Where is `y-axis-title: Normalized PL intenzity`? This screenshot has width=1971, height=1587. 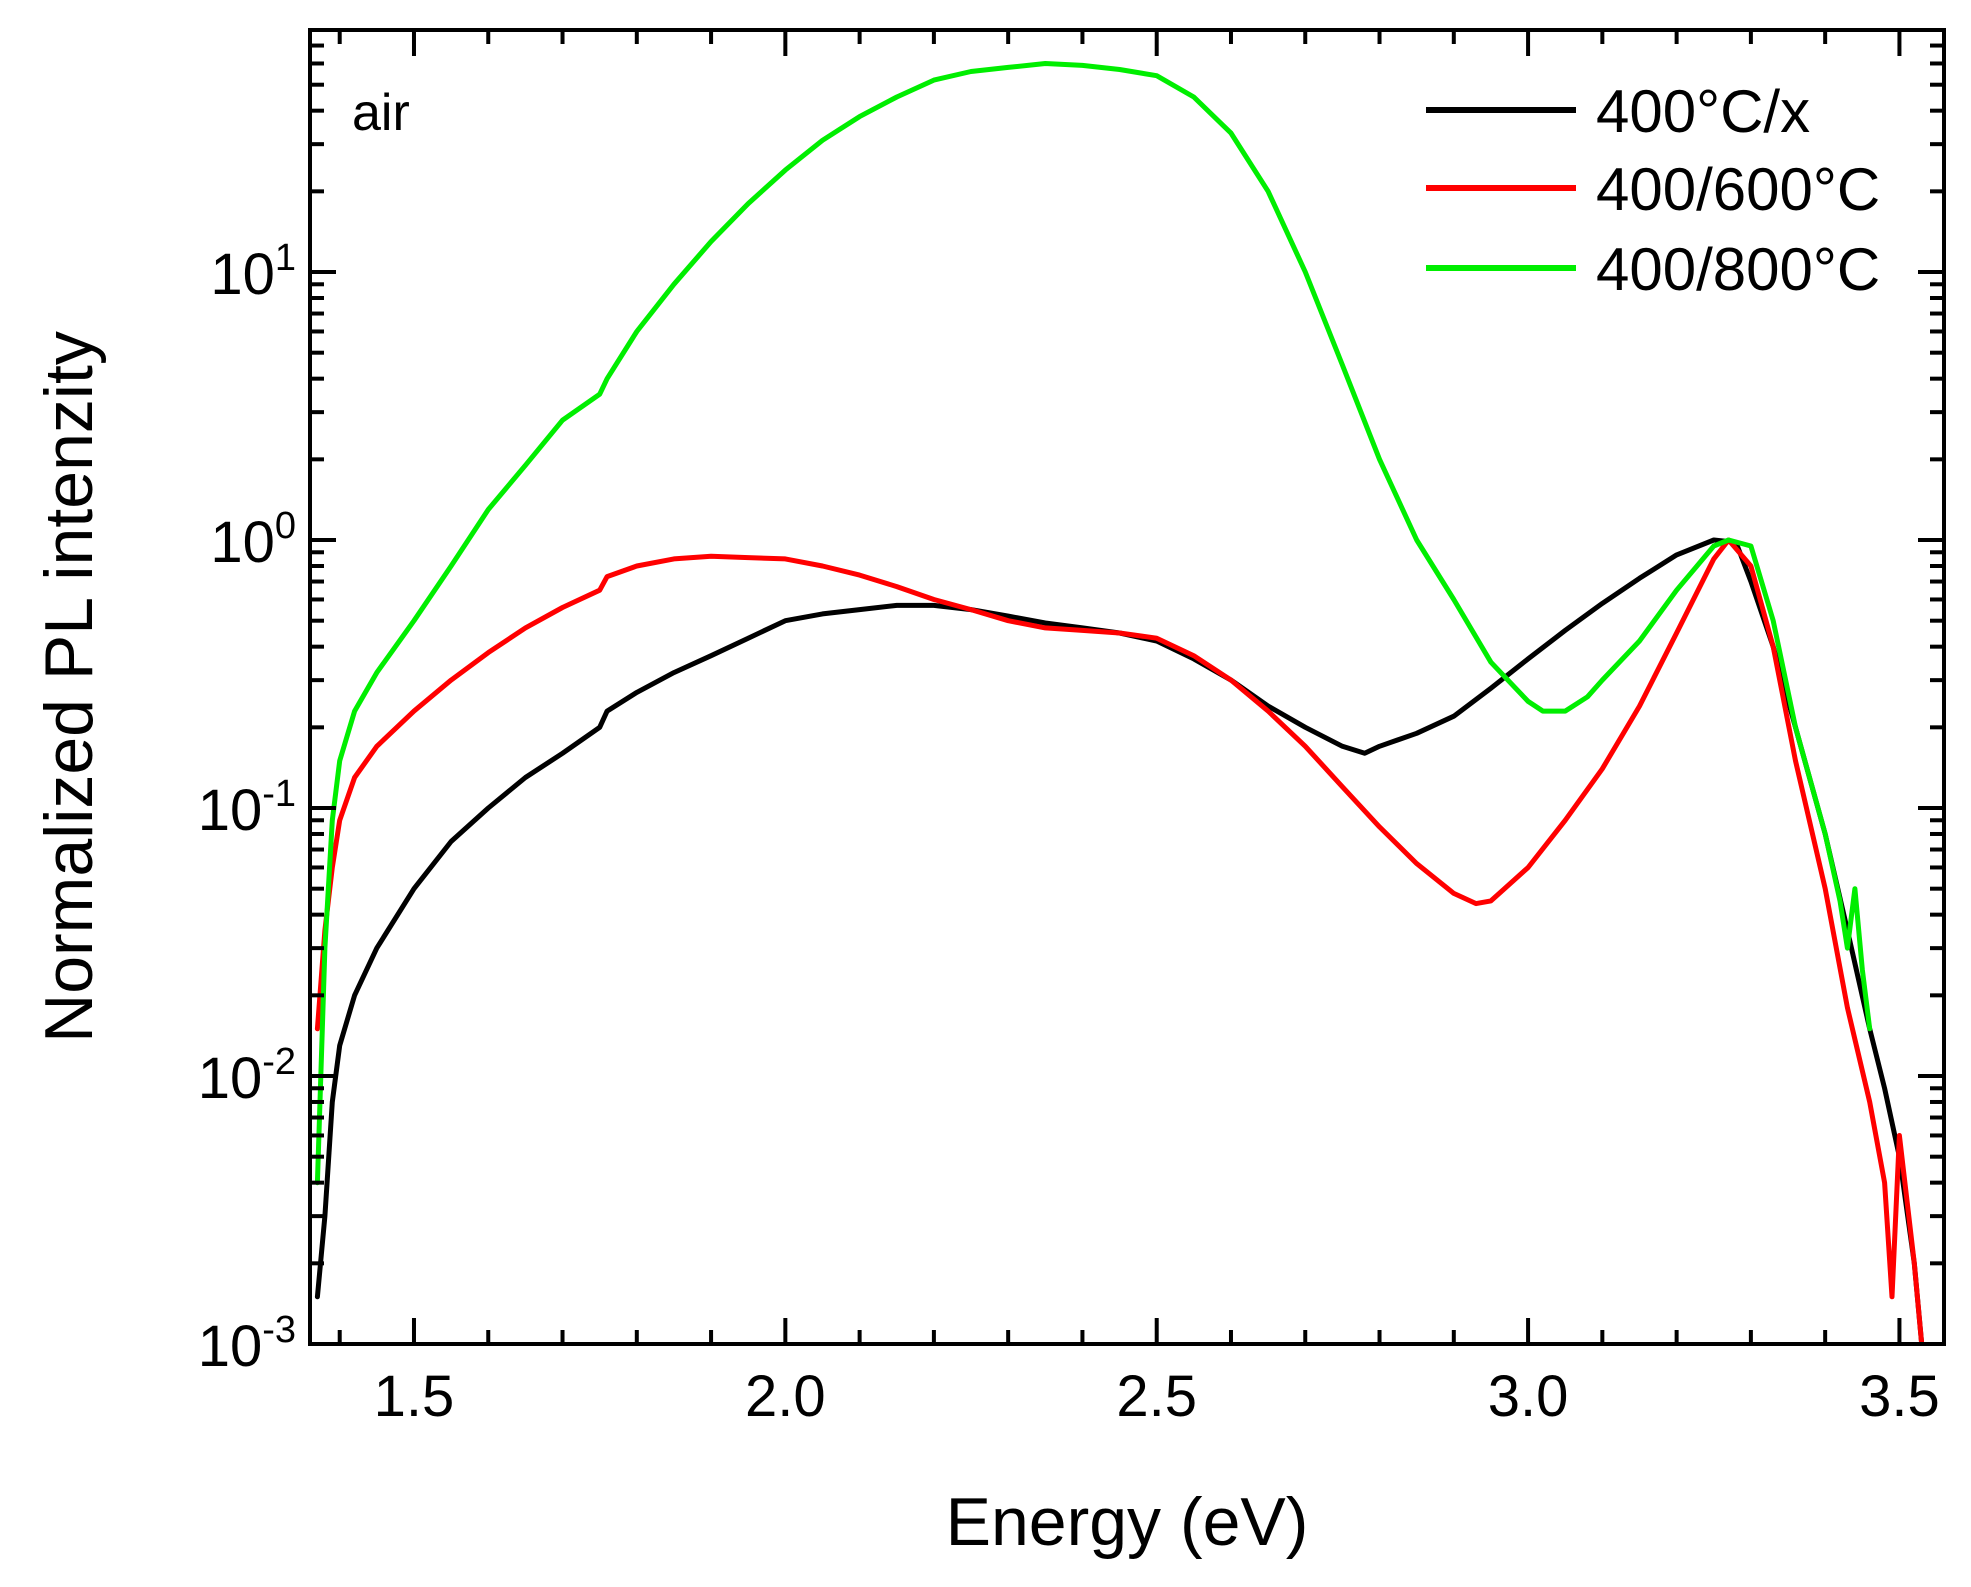
y-axis-title: Normalized PL intenzity is located at coordinates (69, 687).